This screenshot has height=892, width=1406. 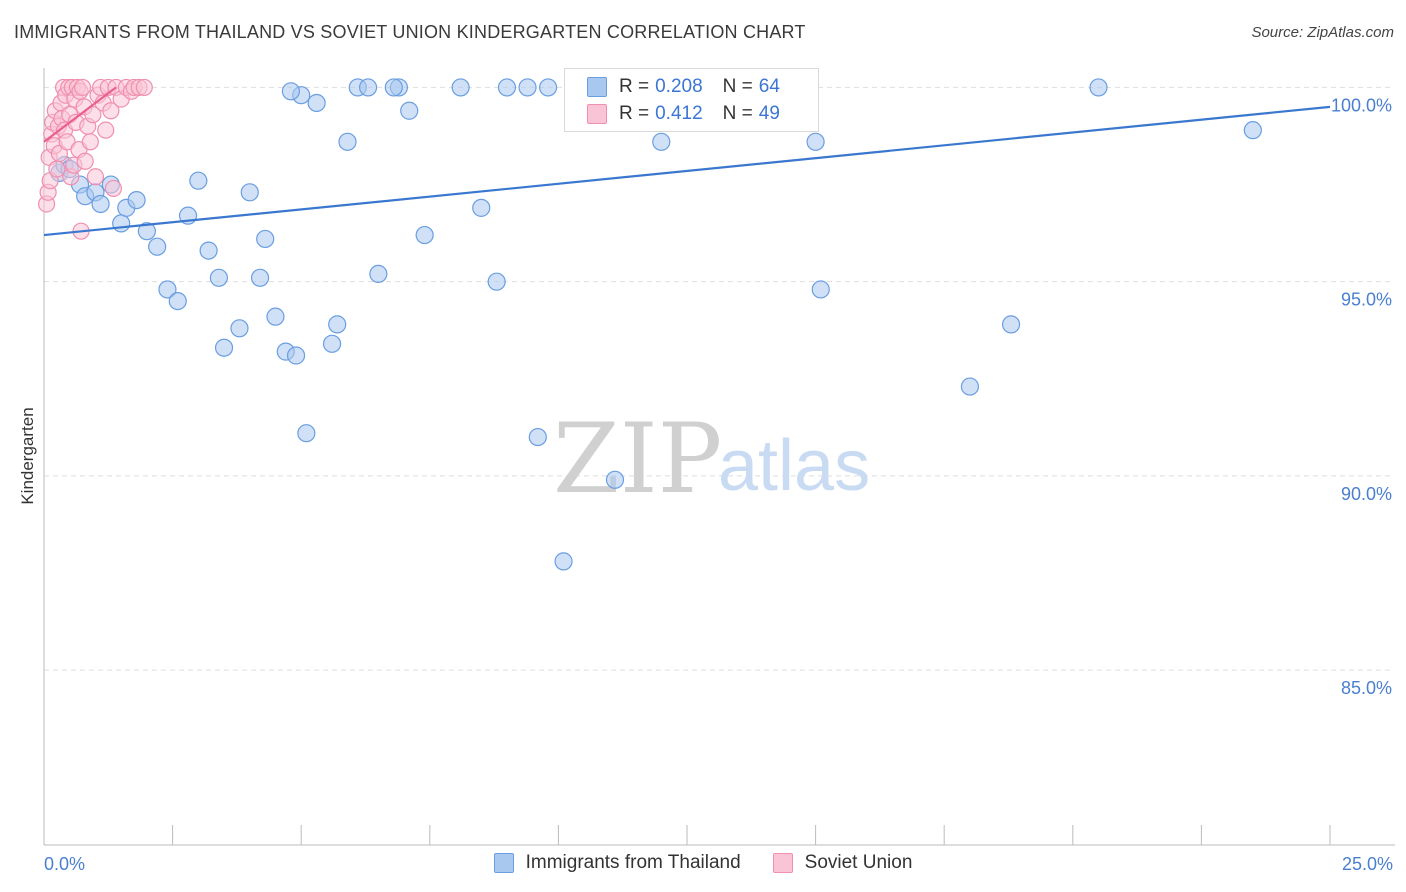 I want to click on x-tick-label: 0.0%, so click(x=64, y=864).